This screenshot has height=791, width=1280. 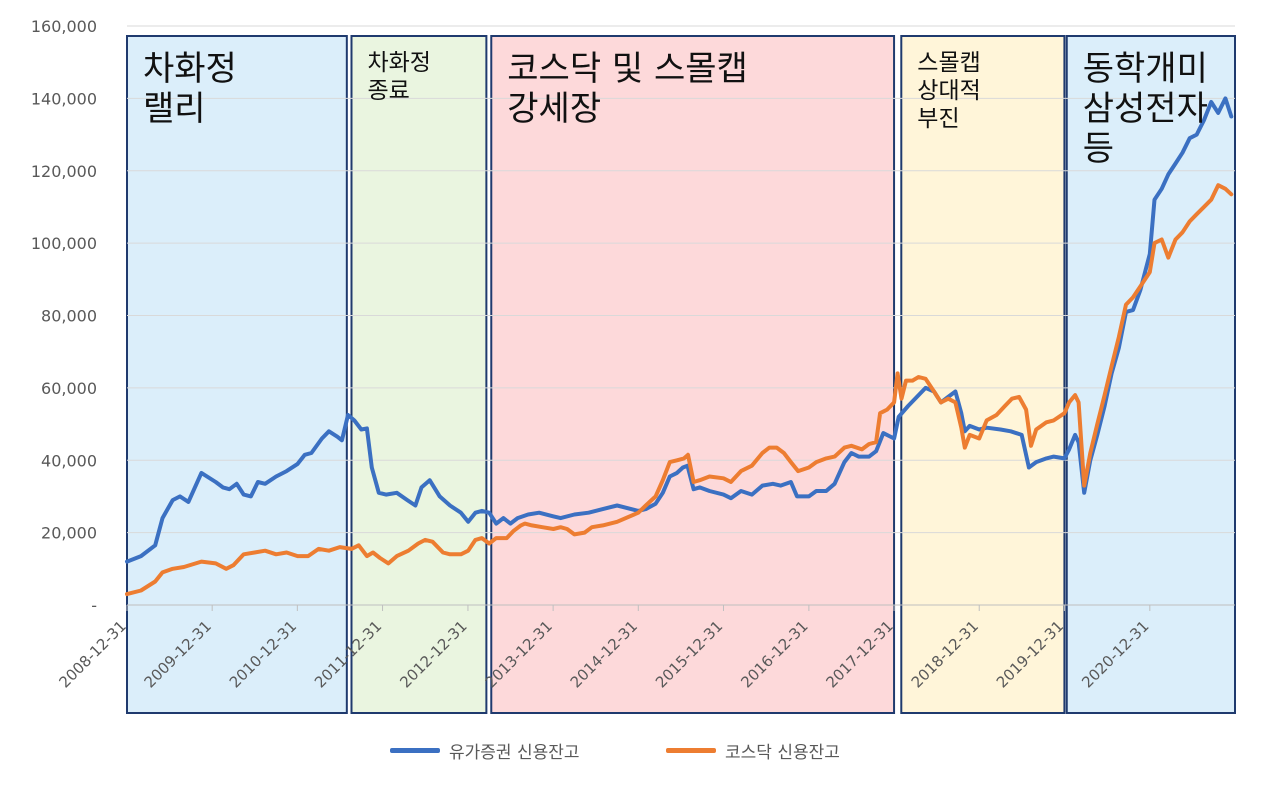 I want to click on legend-swatch-kosdaq, so click(x=691, y=750).